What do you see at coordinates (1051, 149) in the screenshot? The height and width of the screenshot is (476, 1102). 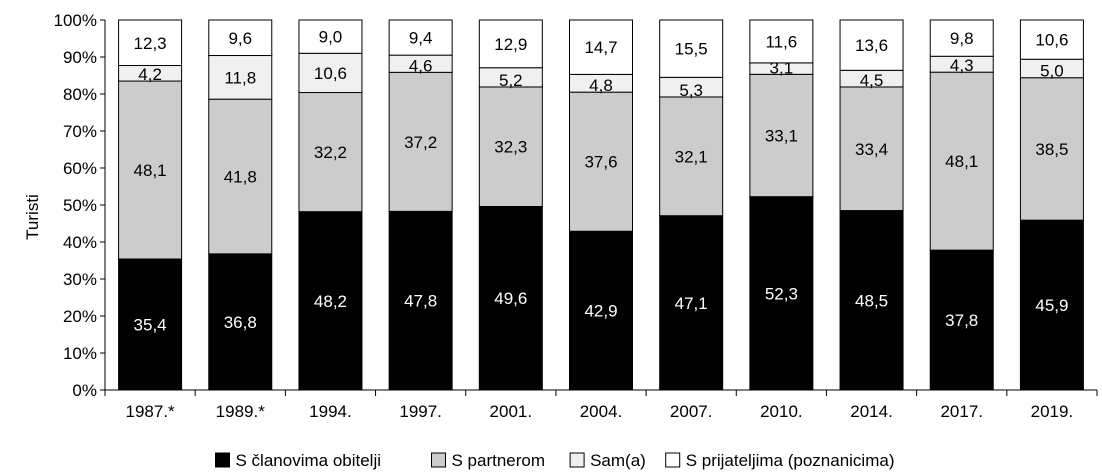 I see `data-label: 38,5` at bounding box center [1051, 149].